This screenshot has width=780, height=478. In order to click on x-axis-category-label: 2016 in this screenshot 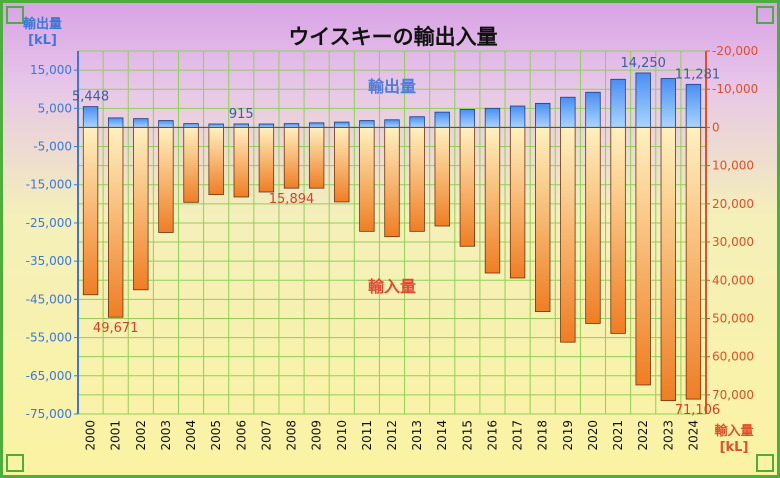, I will do `click(492, 435)`.